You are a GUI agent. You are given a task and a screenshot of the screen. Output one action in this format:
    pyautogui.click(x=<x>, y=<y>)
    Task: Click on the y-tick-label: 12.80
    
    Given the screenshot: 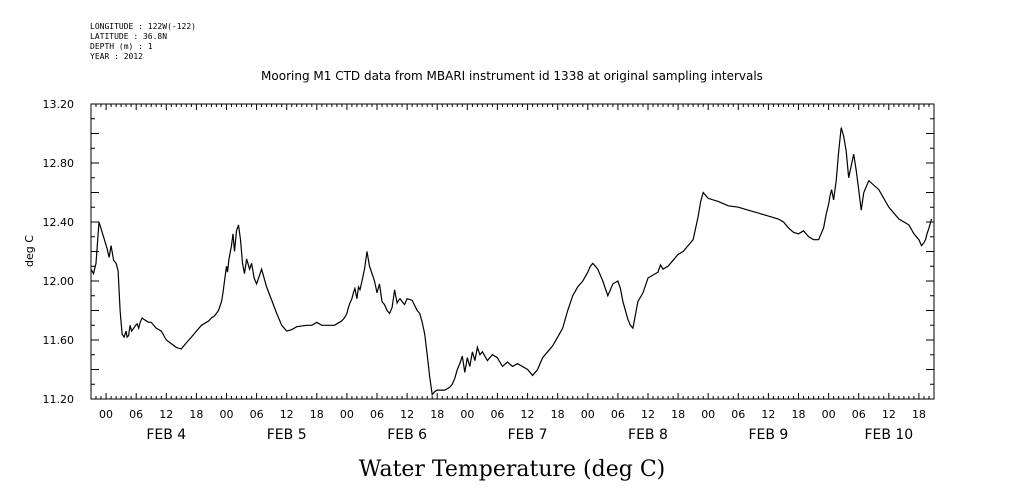 What is the action you would take?
    pyautogui.click(x=59, y=163)
    